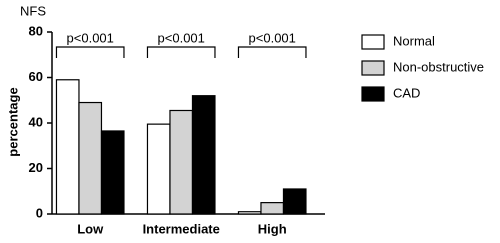 Image resolution: width=500 pixels, height=243 pixels. Describe the element at coordinates (414, 40) in the screenshot. I see `legend-label: Normal` at that location.